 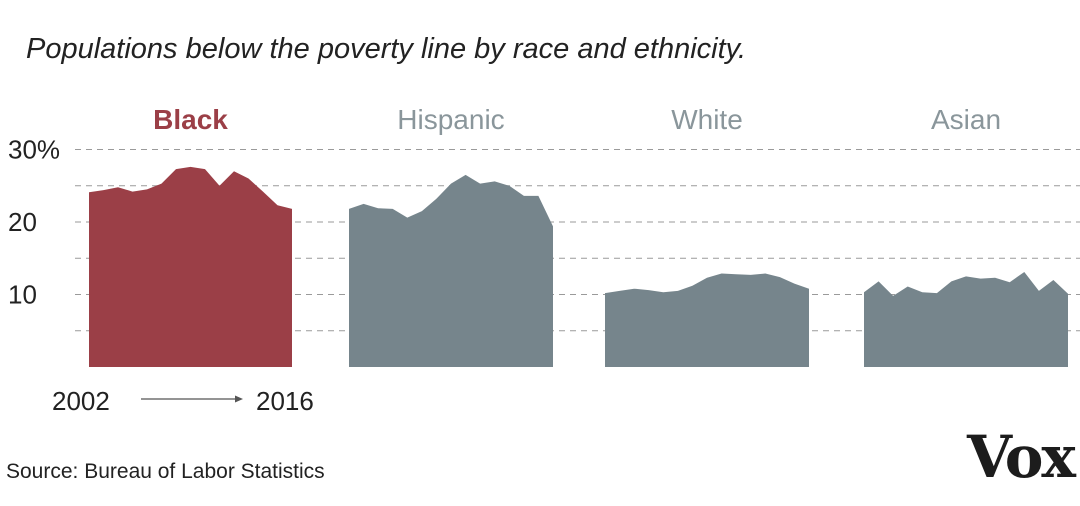 I want to click on y-tick-label-20: 20, so click(x=22, y=222).